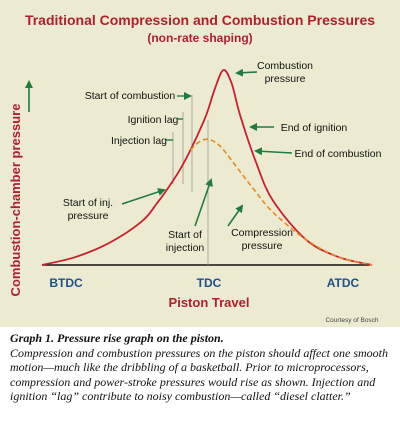 The height and width of the screenshot is (438, 400). I want to click on arrow-end-of-combustion, so click(273, 151).